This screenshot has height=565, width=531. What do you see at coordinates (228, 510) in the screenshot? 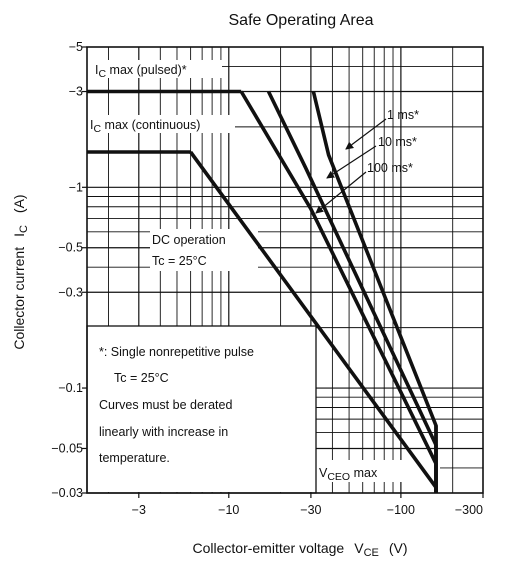
I see `x-tick-label: −10` at bounding box center [228, 510].